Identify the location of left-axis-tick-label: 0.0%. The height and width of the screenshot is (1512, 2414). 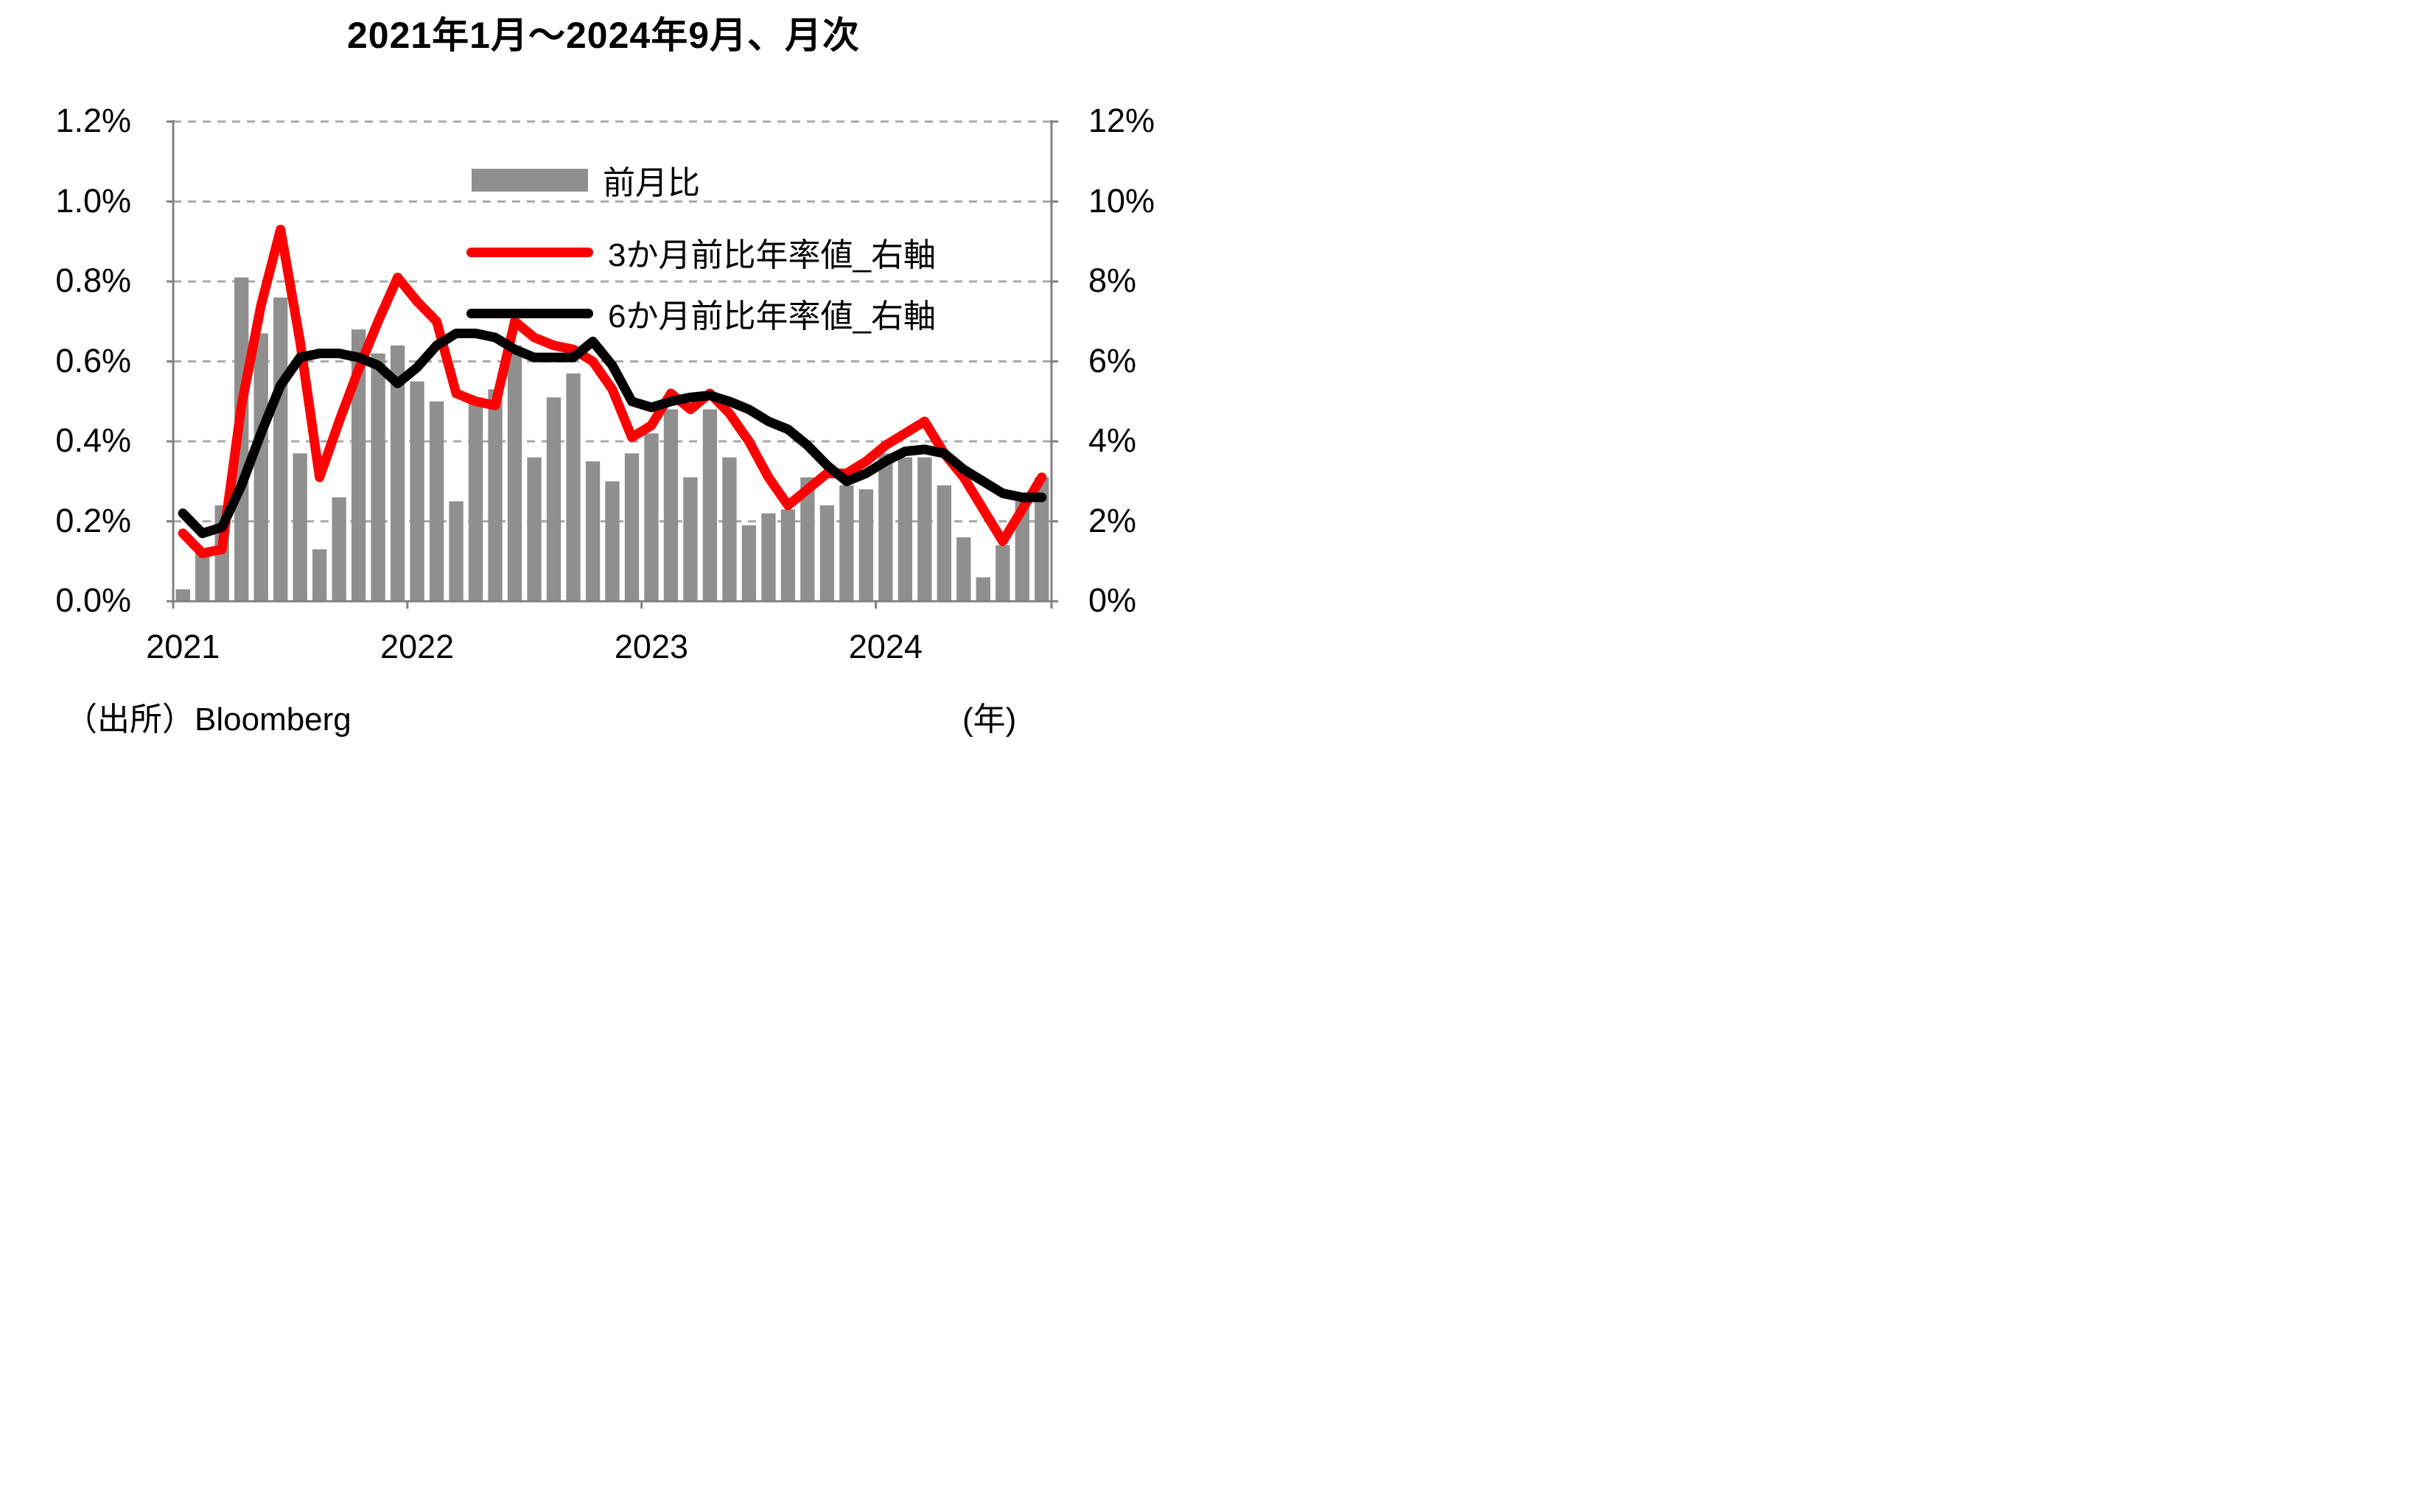
(93, 600).